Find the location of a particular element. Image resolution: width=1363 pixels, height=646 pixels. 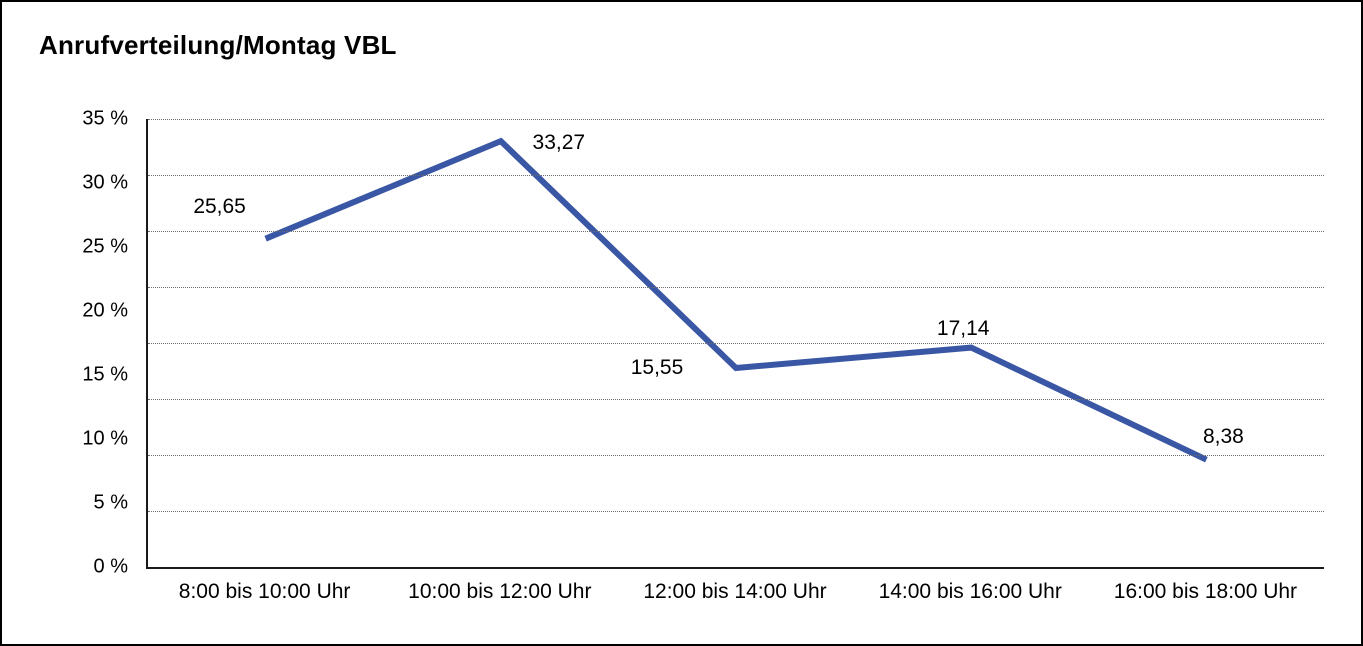

y-tick-label: 20 % is located at coordinates (105, 310).